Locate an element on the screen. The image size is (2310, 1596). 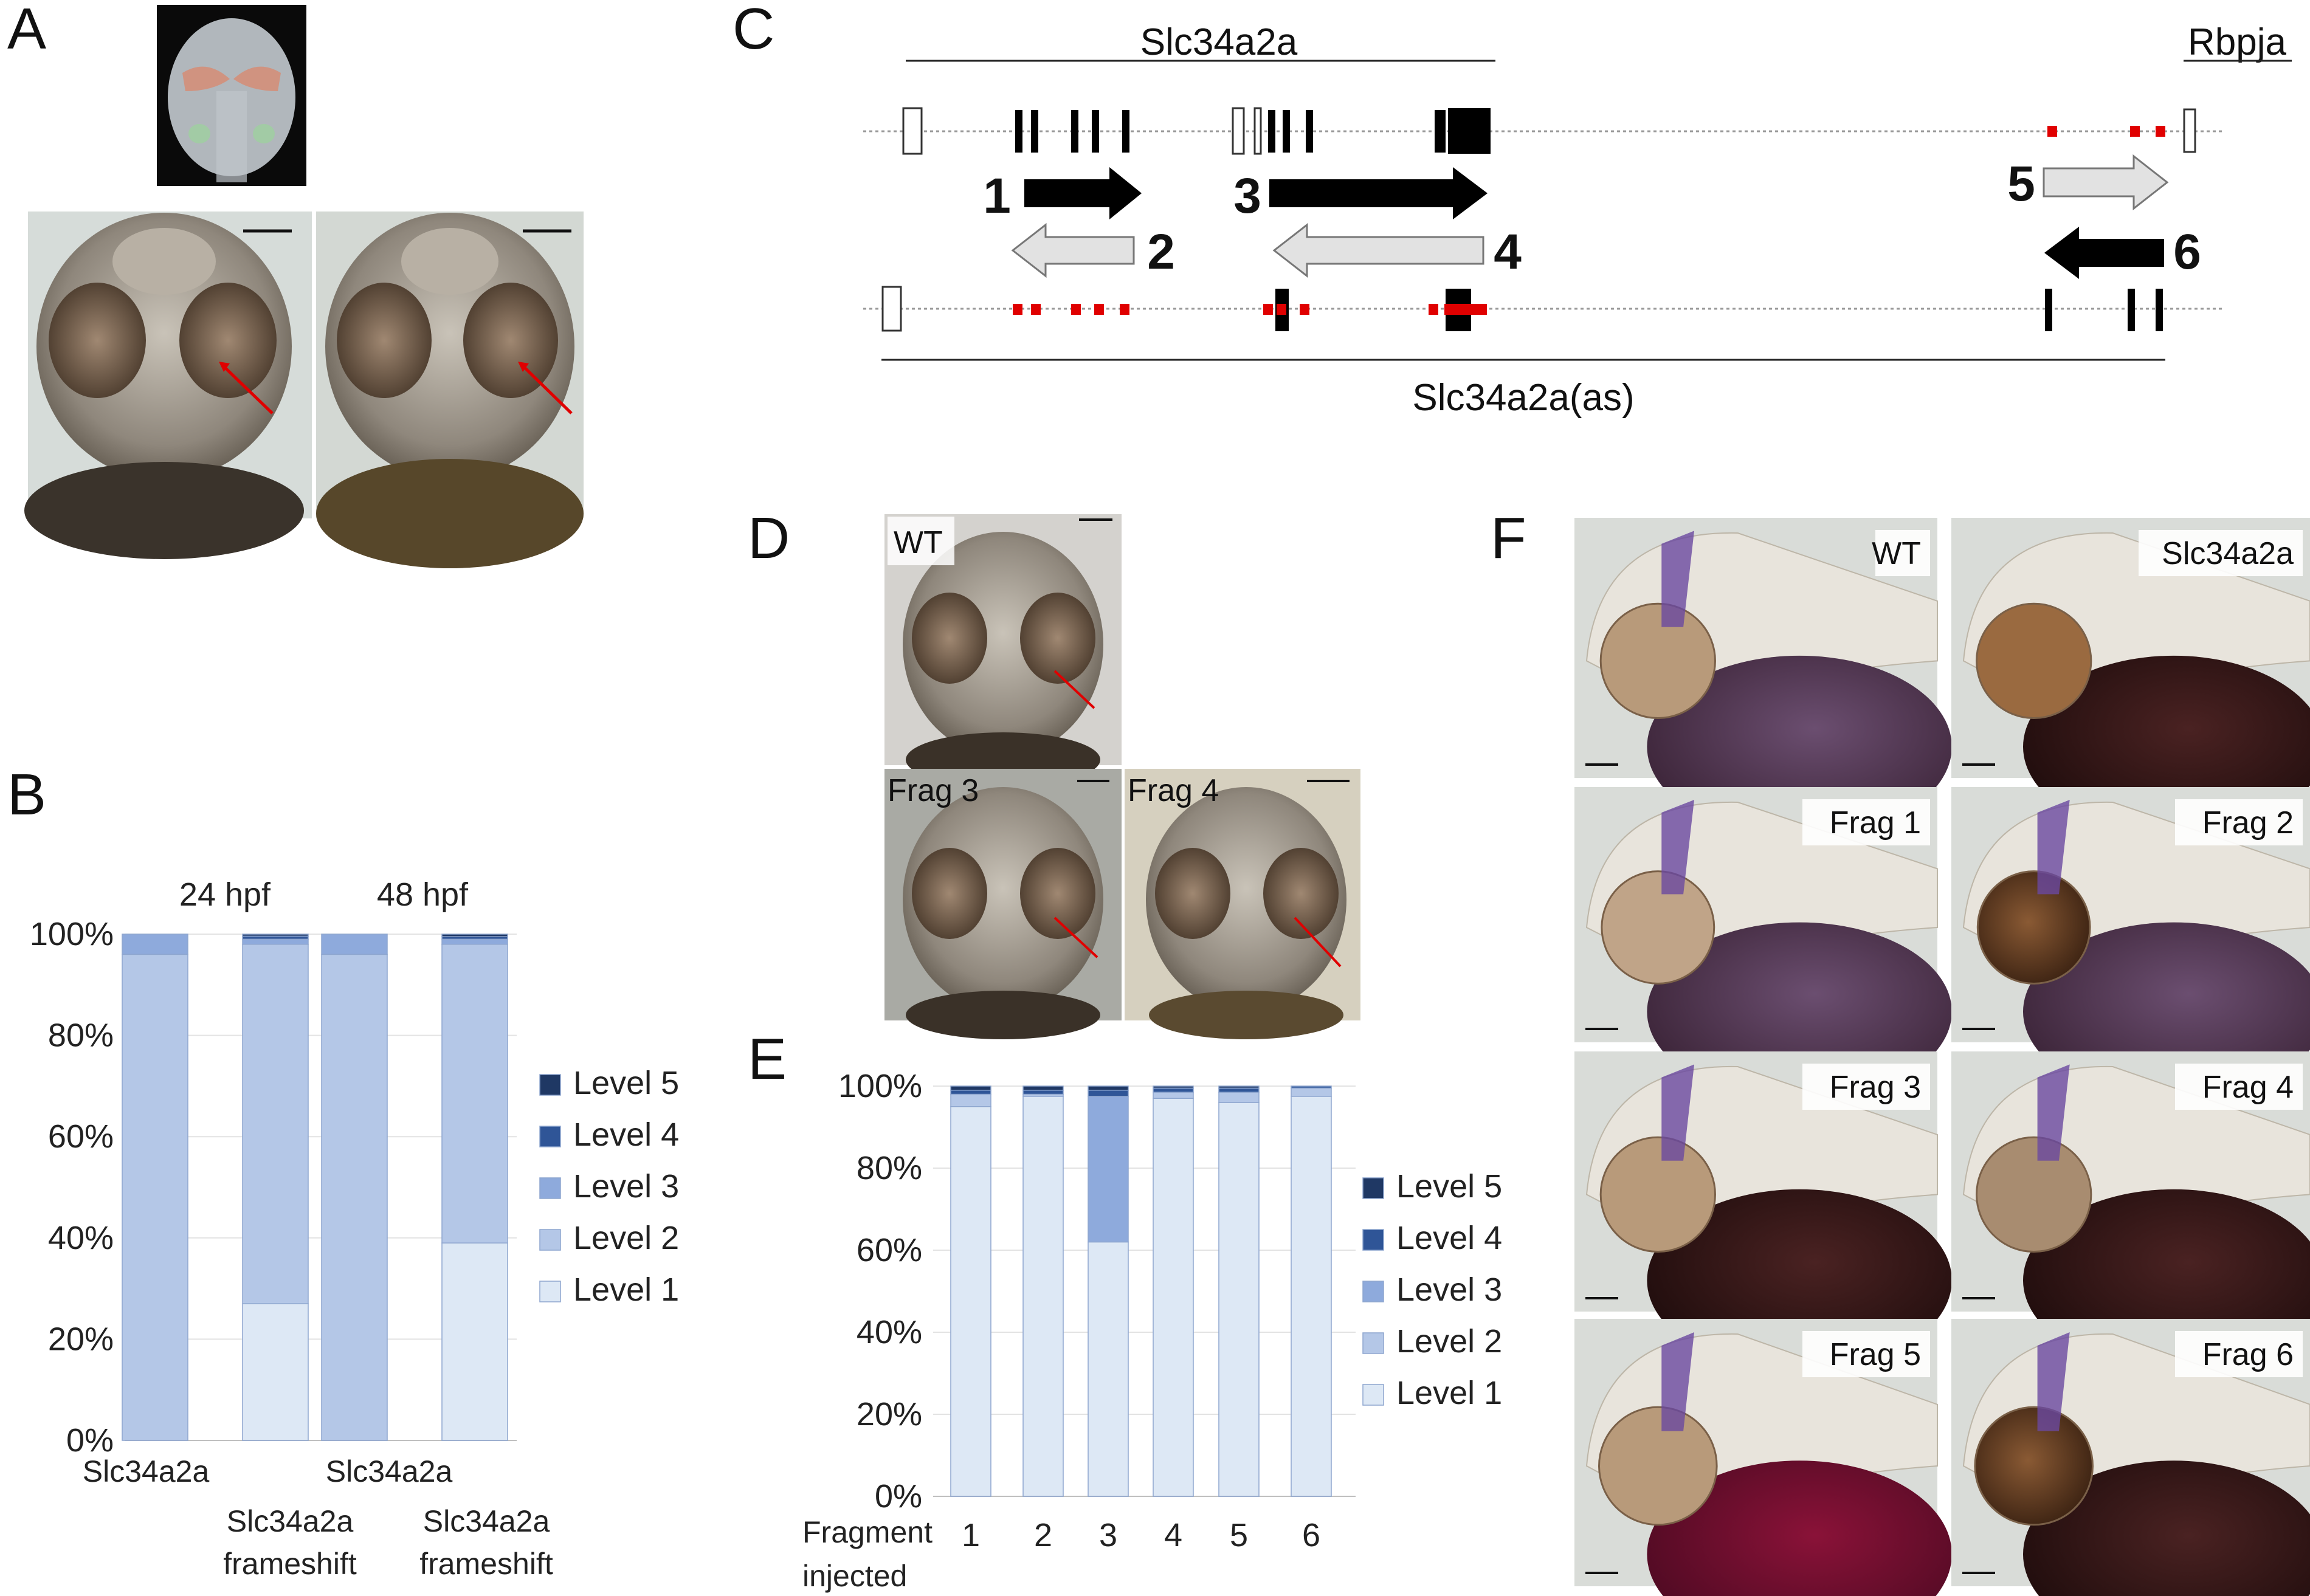
x-tick-label: 3 is located at coordinates (1108, 1535).